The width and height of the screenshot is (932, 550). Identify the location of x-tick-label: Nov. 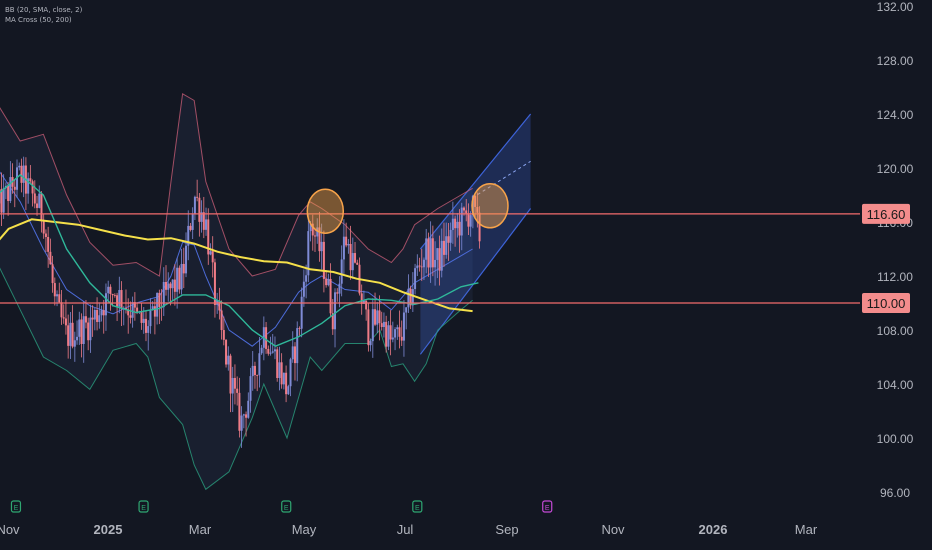
(613, 529).